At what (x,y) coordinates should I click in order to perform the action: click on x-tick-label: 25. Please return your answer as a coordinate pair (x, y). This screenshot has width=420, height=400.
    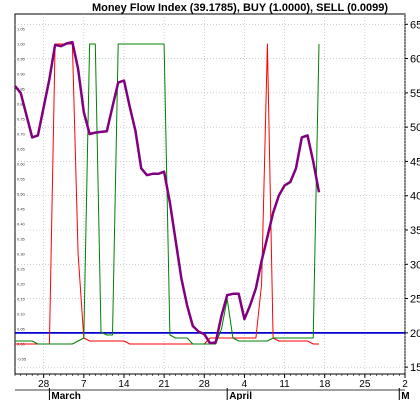
    Looking at the image, I should click on (365, 384).